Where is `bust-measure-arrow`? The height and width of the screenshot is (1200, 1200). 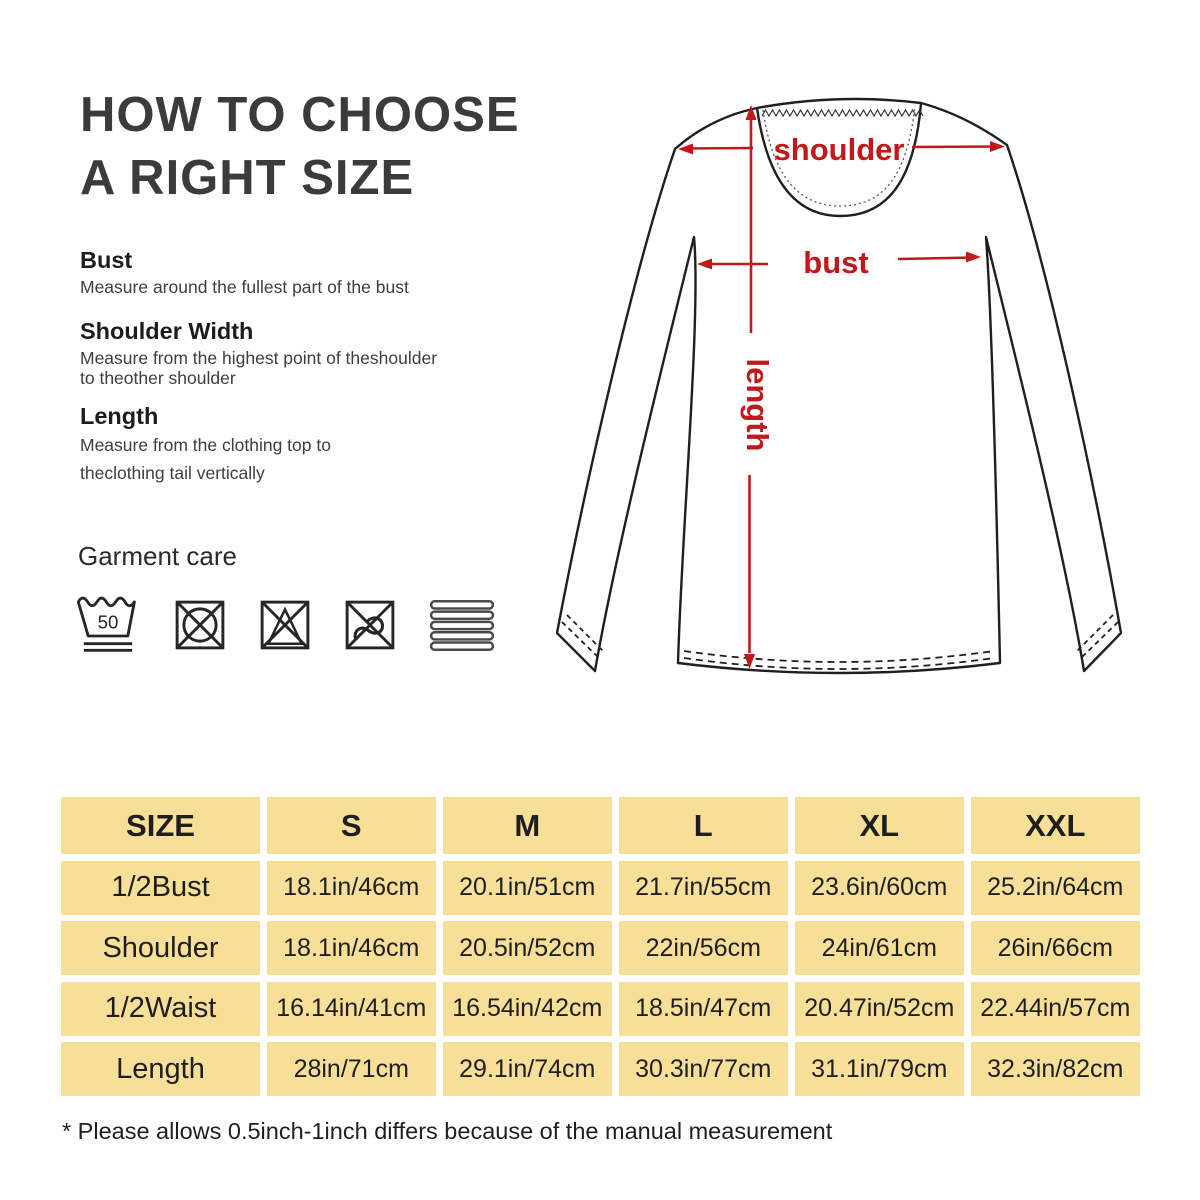 bust-measure-arrow is located at coordinates (839, 260).